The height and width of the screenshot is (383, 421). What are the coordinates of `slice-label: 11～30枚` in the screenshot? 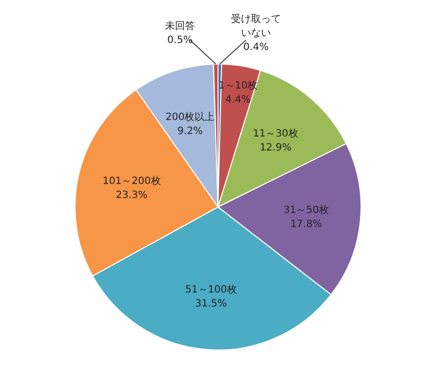 It's located at (275, 134).